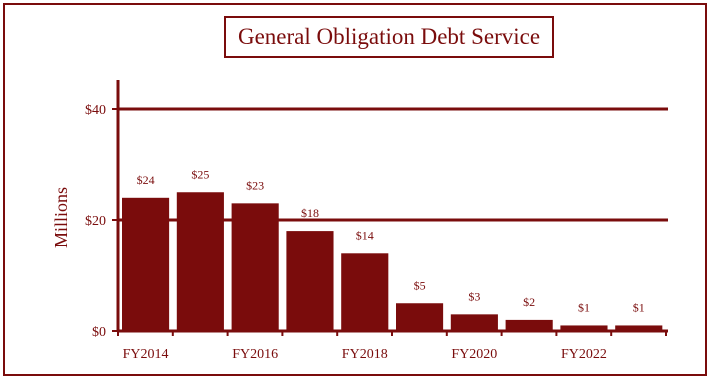  I want to click on y-axis-label: Millions, so click(61, 217).